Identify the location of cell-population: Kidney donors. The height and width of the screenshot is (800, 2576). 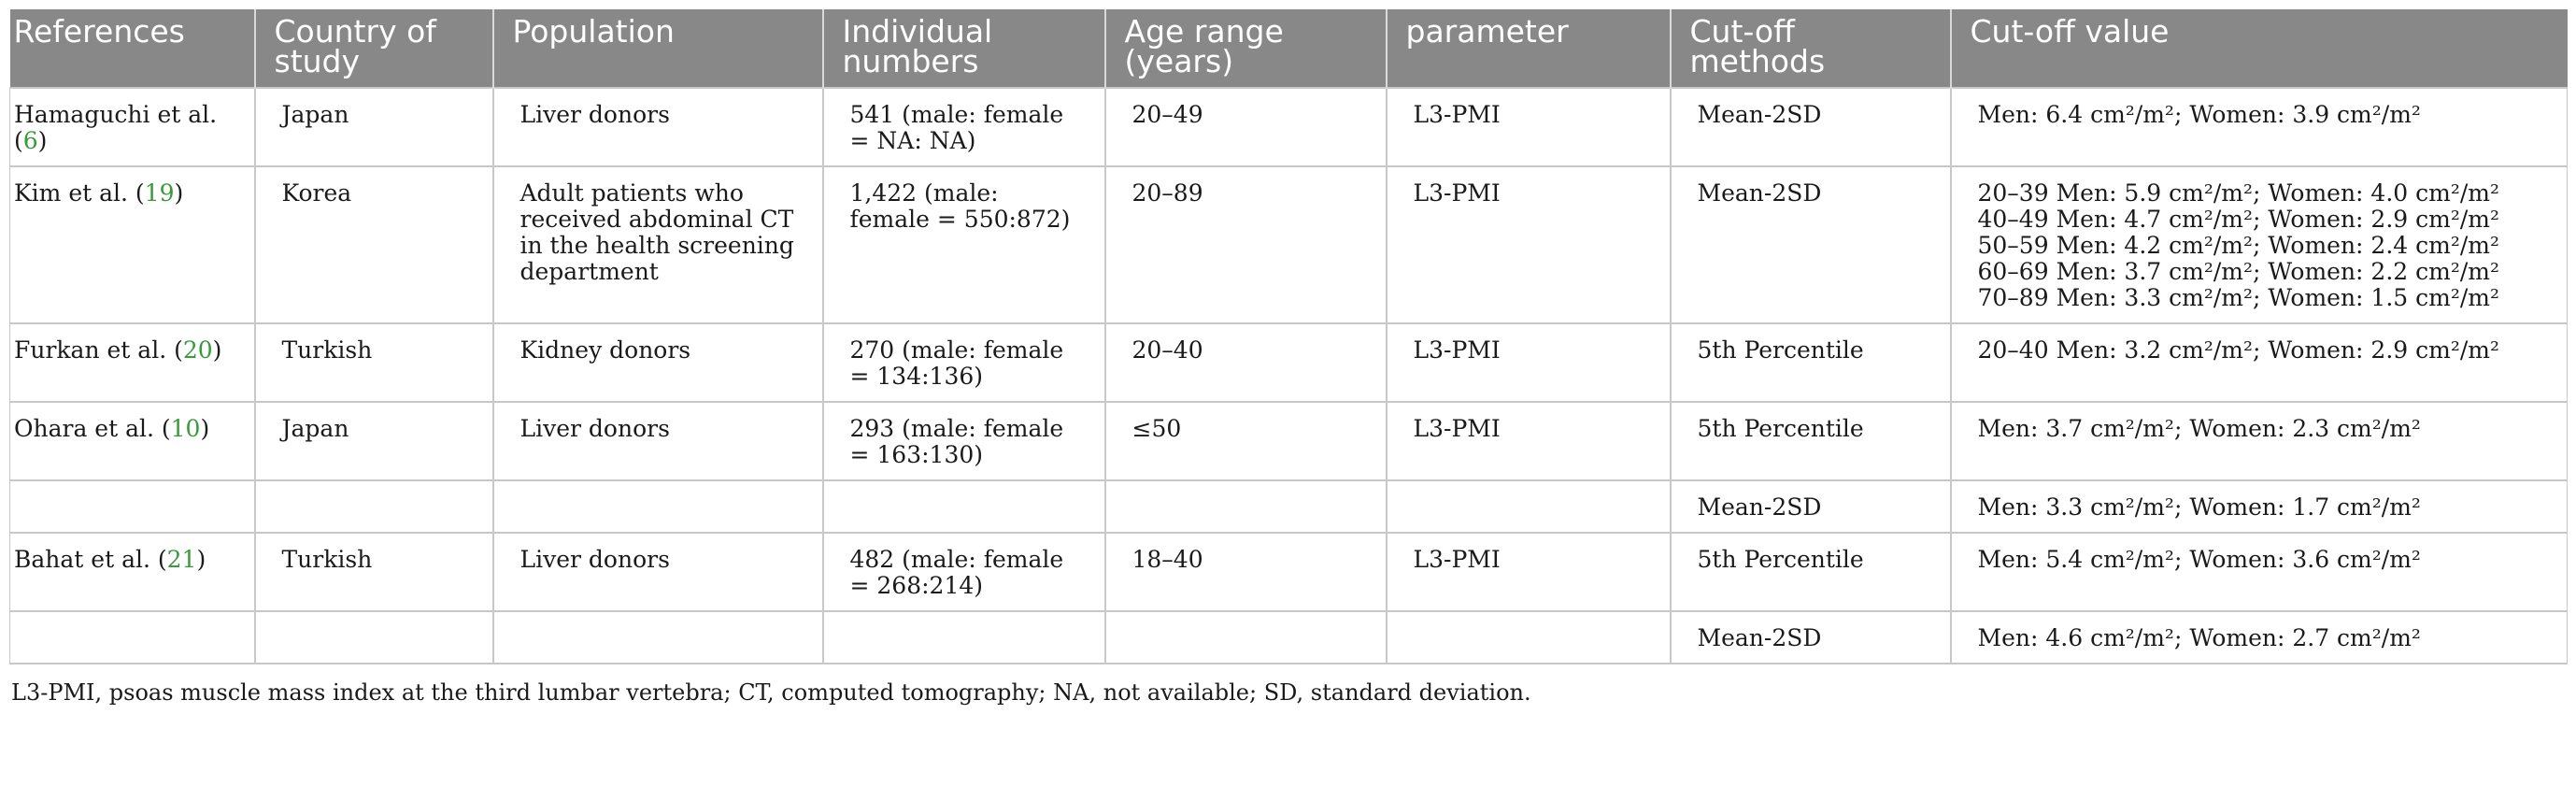
(657, 362).